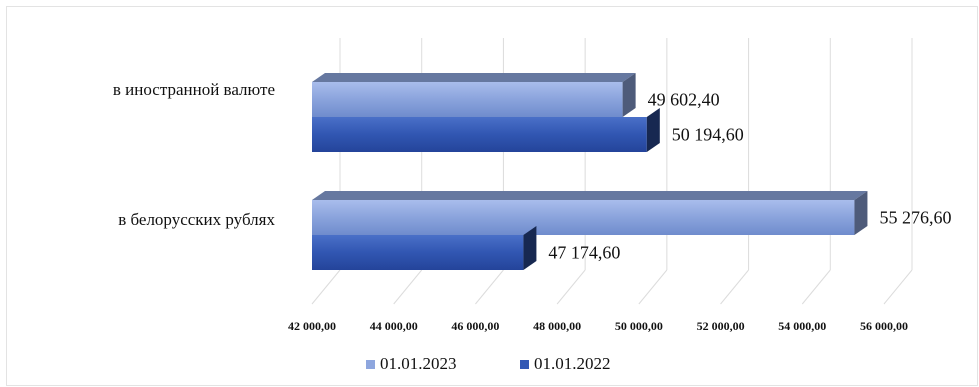 This screenshot has height=387, width=979. What do you see at coordinates (639, 326) in the screenshot?
I see `tick-label: 50 000,00` at bounding box center [639, 326].